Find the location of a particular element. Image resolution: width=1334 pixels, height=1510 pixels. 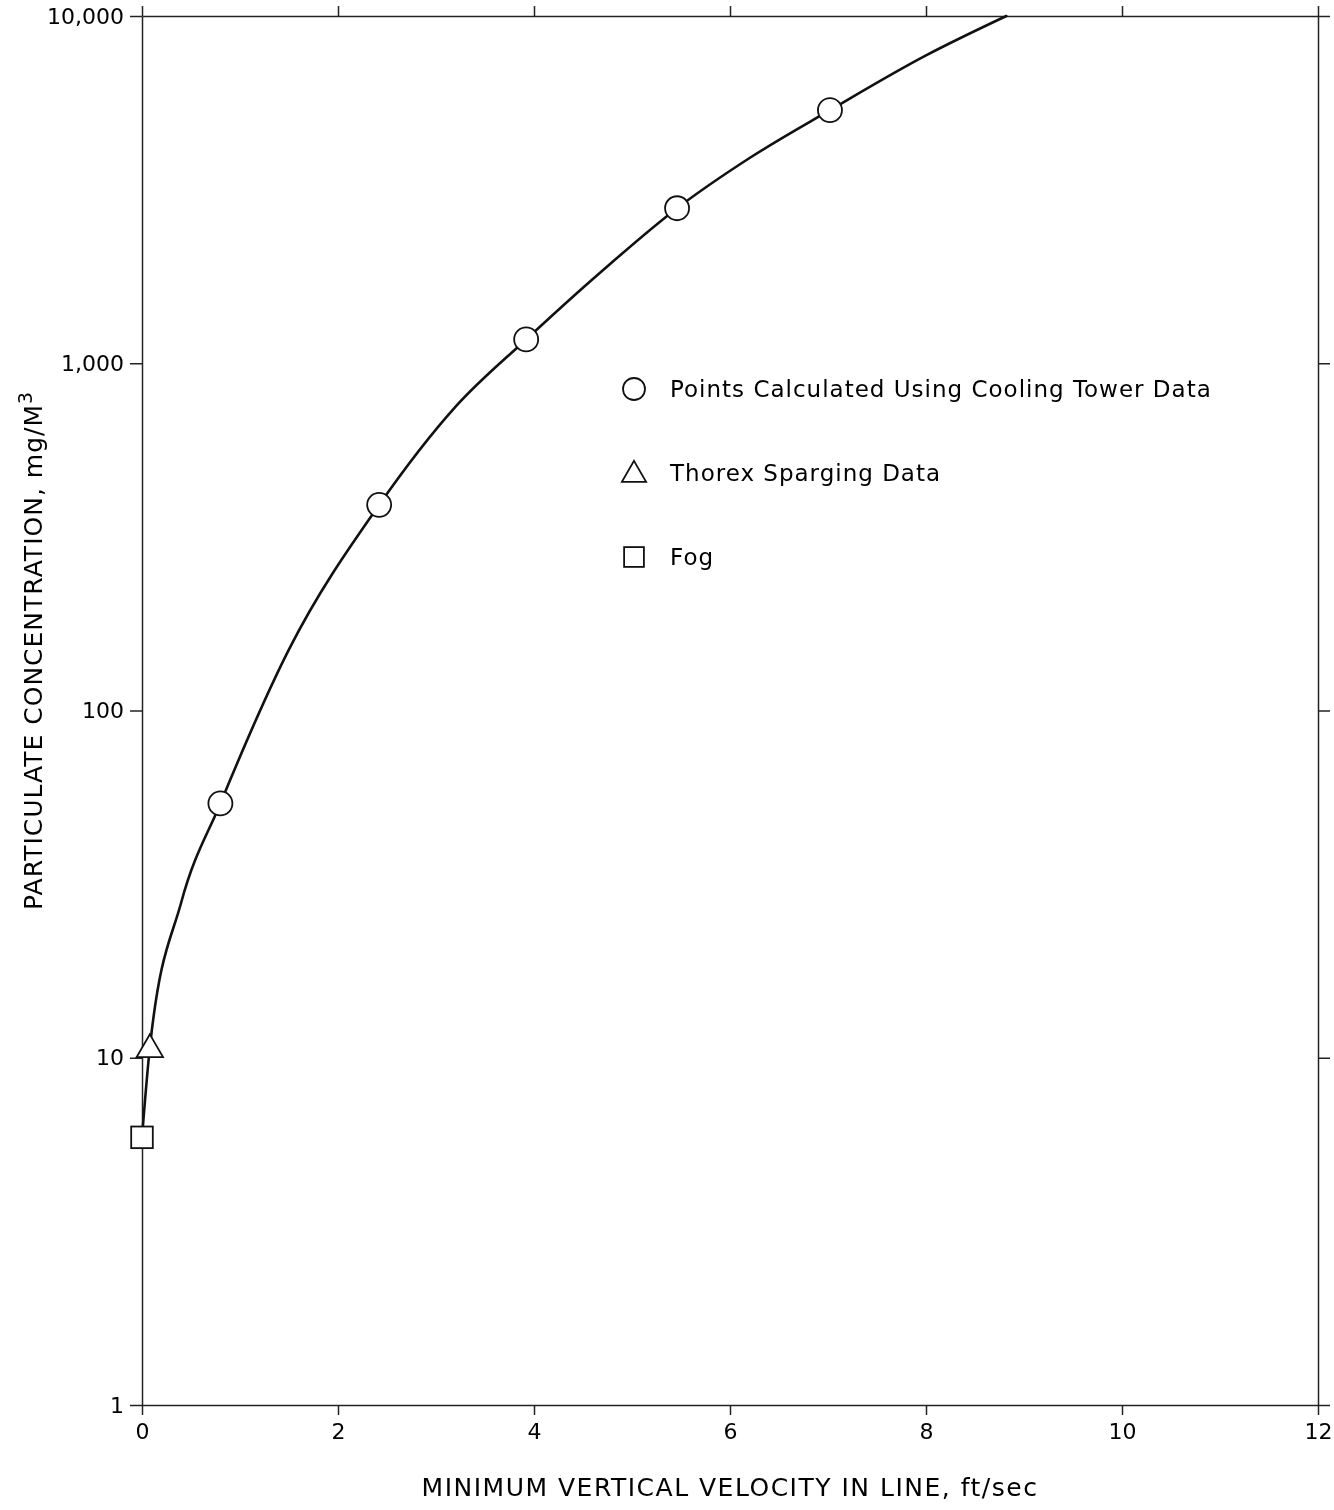

y-tick-label: 10,000 is located at coordinates (85, 16).